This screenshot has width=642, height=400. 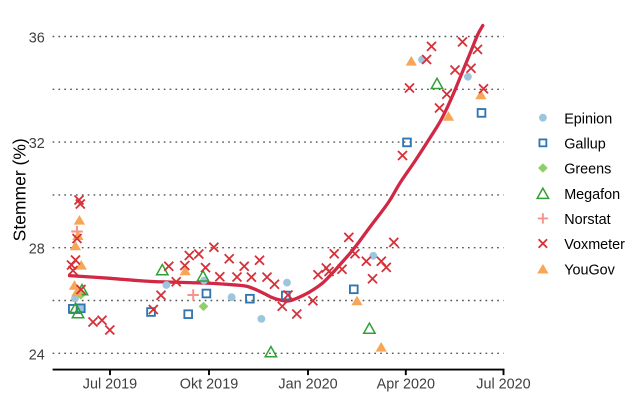 What do you see at coordinates (588, 119) in the screenshot?
I see `svg-text: Epinion` at bounding box center [588, 119].